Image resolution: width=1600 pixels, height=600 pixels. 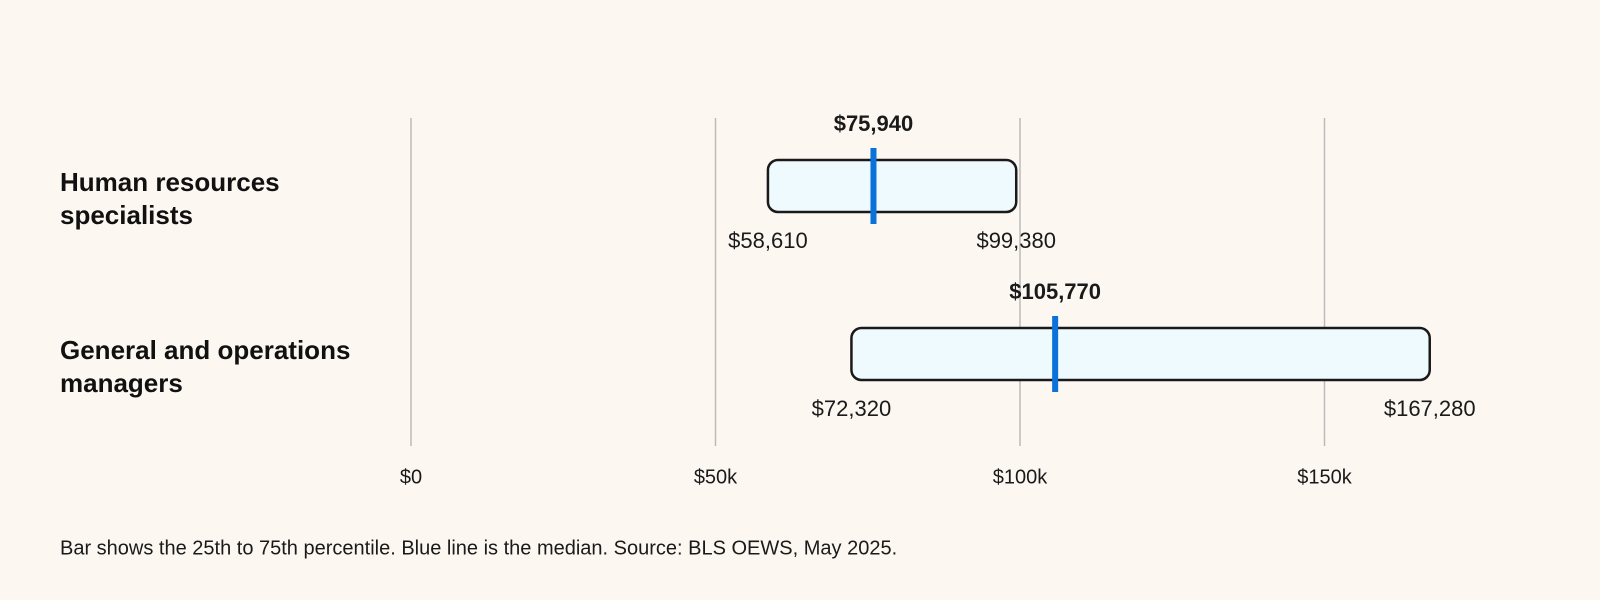 What do you see at coordinates (768, 240) in the screenshot?
I see `low-label: $58,610` at bounding box center [768, 240].